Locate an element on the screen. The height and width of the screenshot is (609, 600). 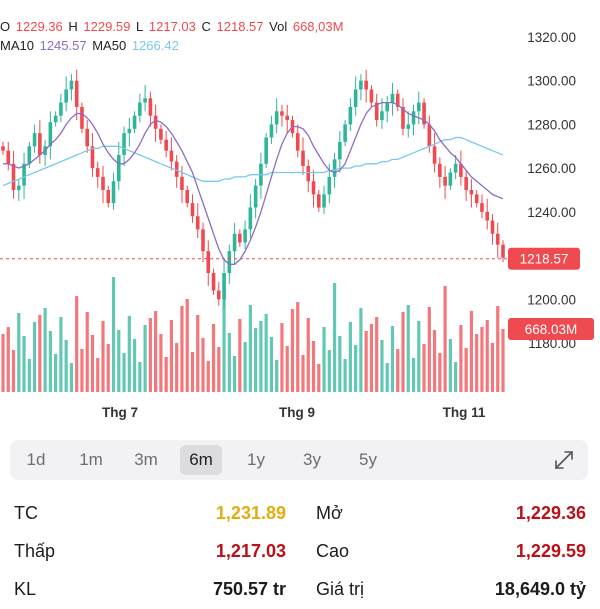
tc-label: TC is located at coordinates (26, 513).